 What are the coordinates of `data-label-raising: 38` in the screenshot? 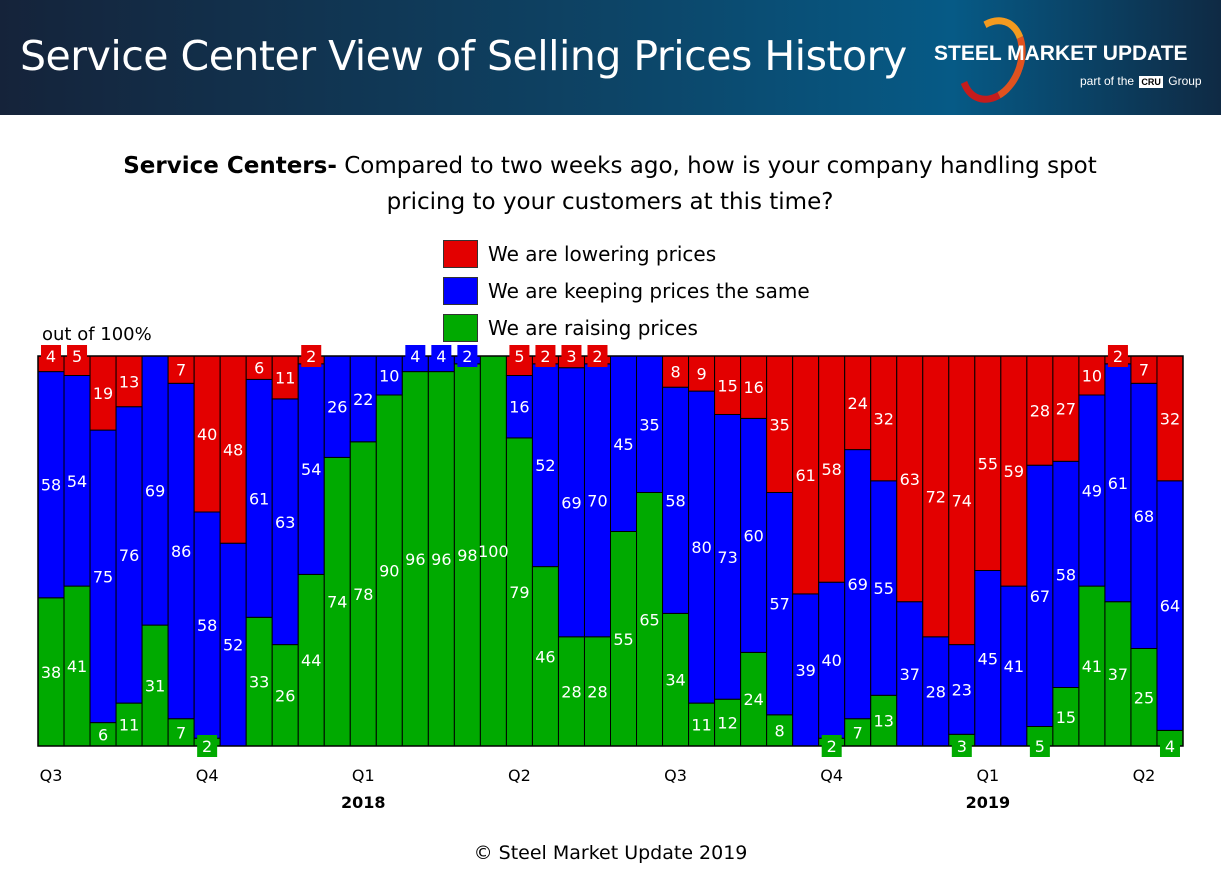 It's located at (51, 672).